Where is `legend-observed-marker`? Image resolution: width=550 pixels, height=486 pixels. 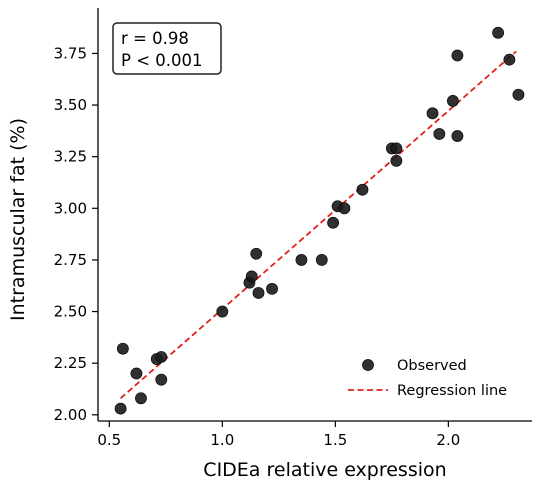 legend-observed-marker is located at coordinates (368, 365).